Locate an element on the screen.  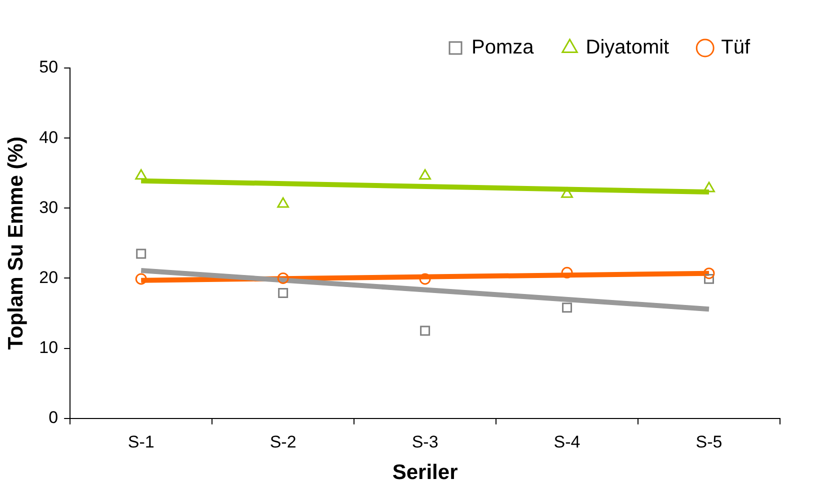
legend-label: Tüf is located at coordinates (735, 47).